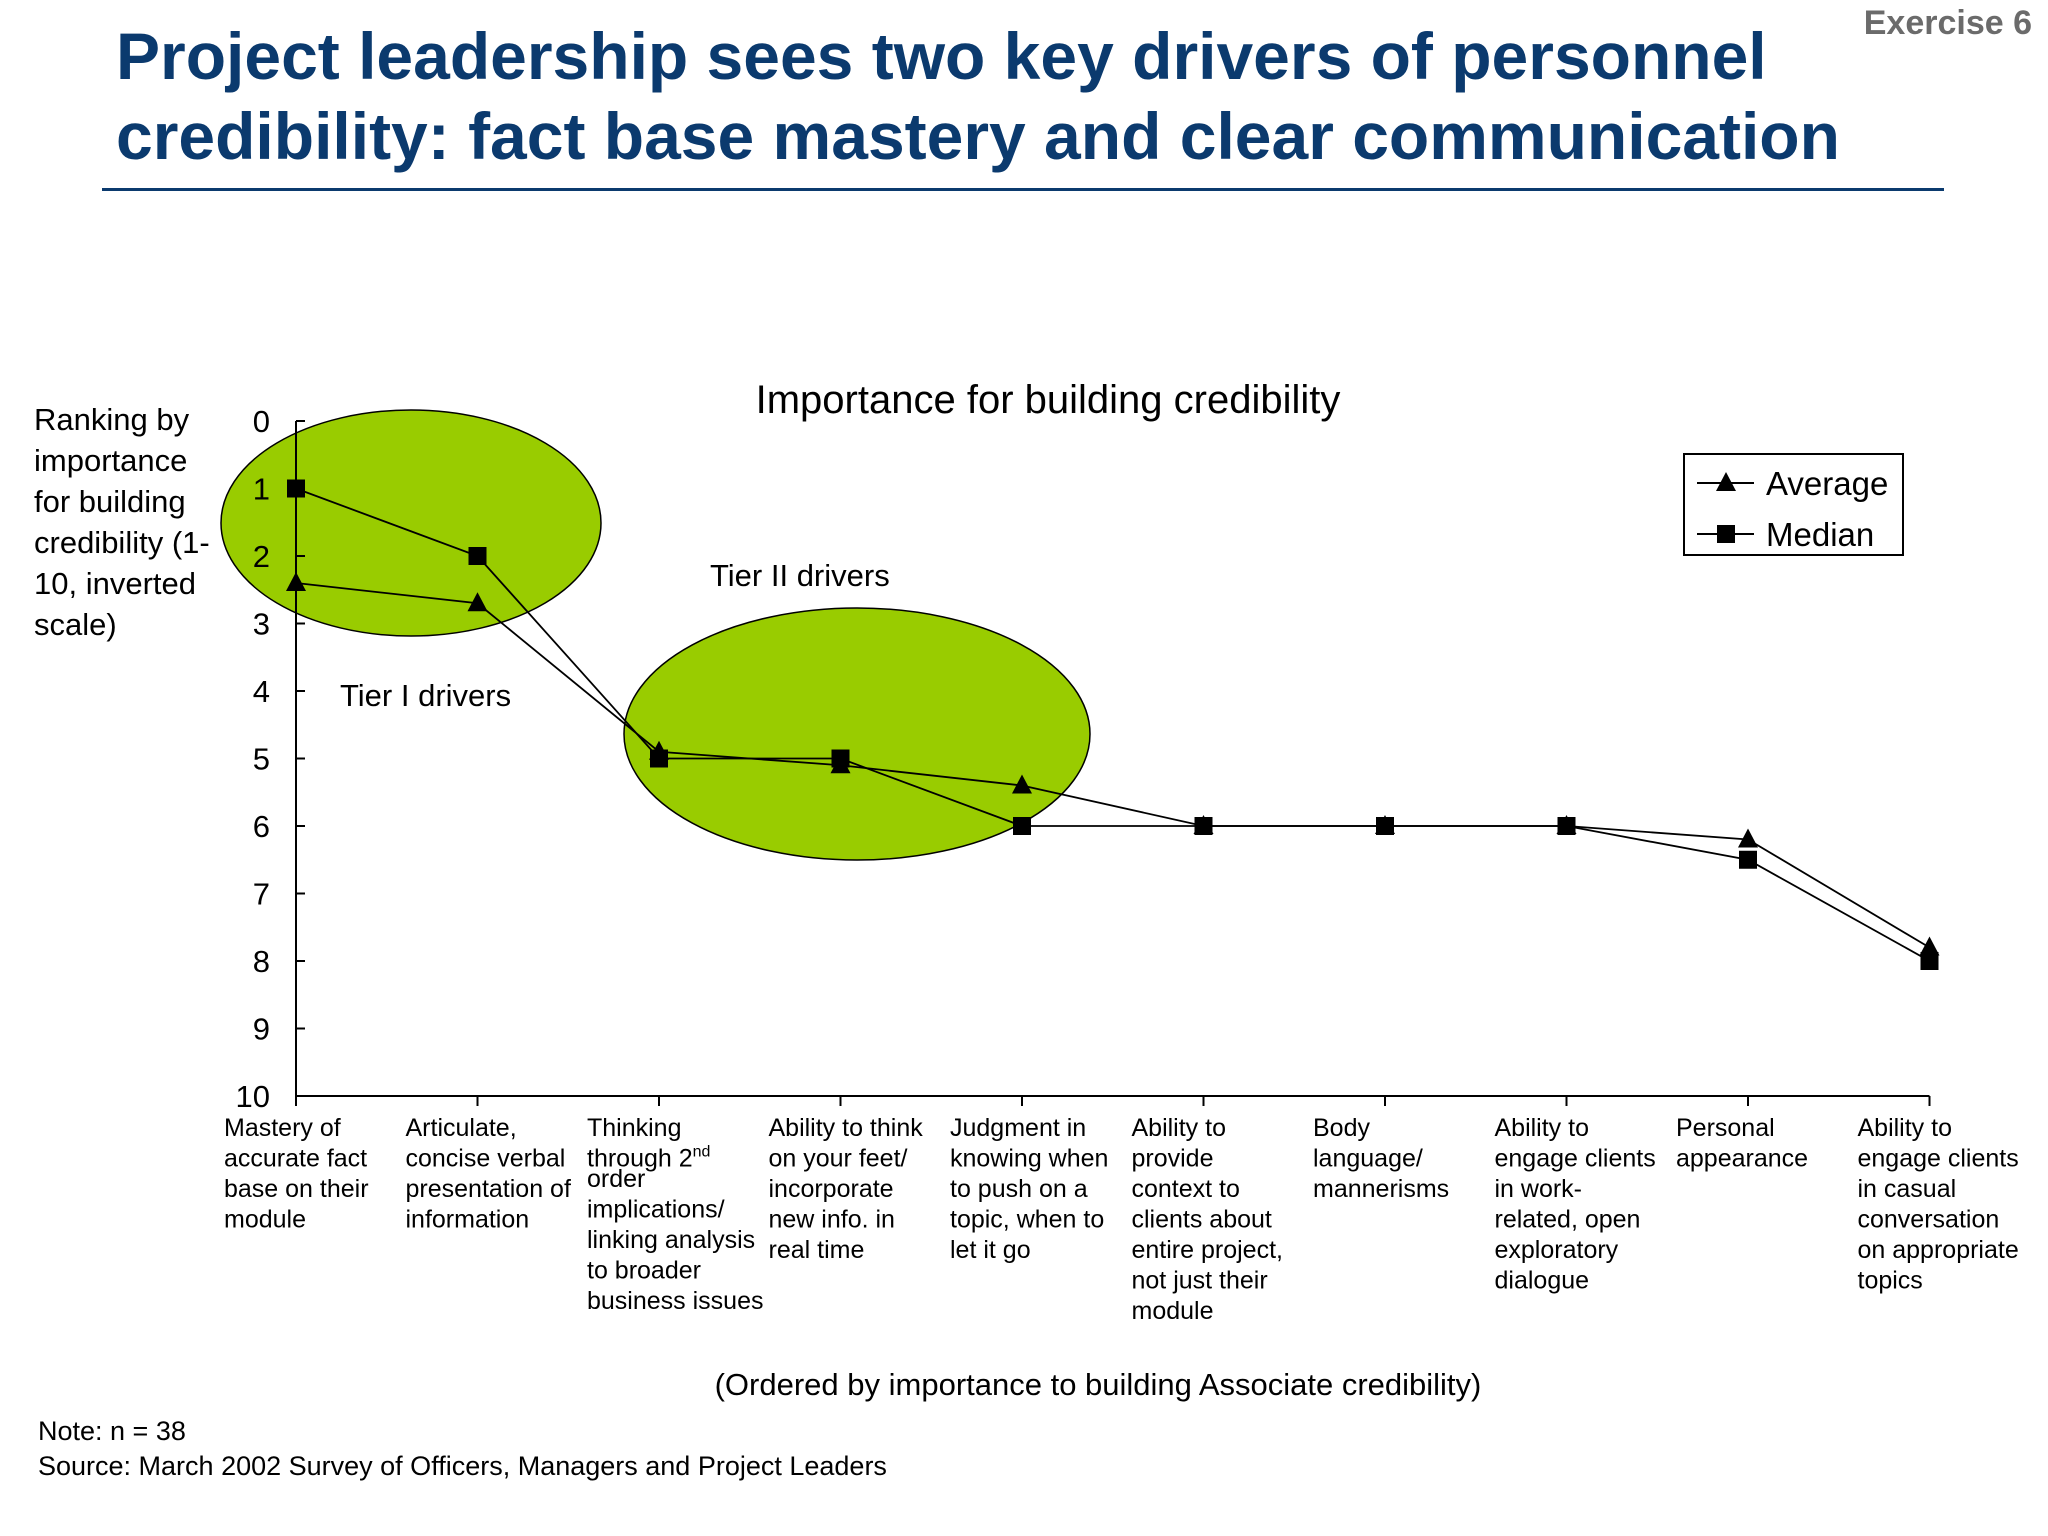 The height and width of the screenshot is (1536, 2048). Describe the element at coordinates (486, 1159) in the screenshot. I see `x-tick-label-line: concise verbal` at that location.